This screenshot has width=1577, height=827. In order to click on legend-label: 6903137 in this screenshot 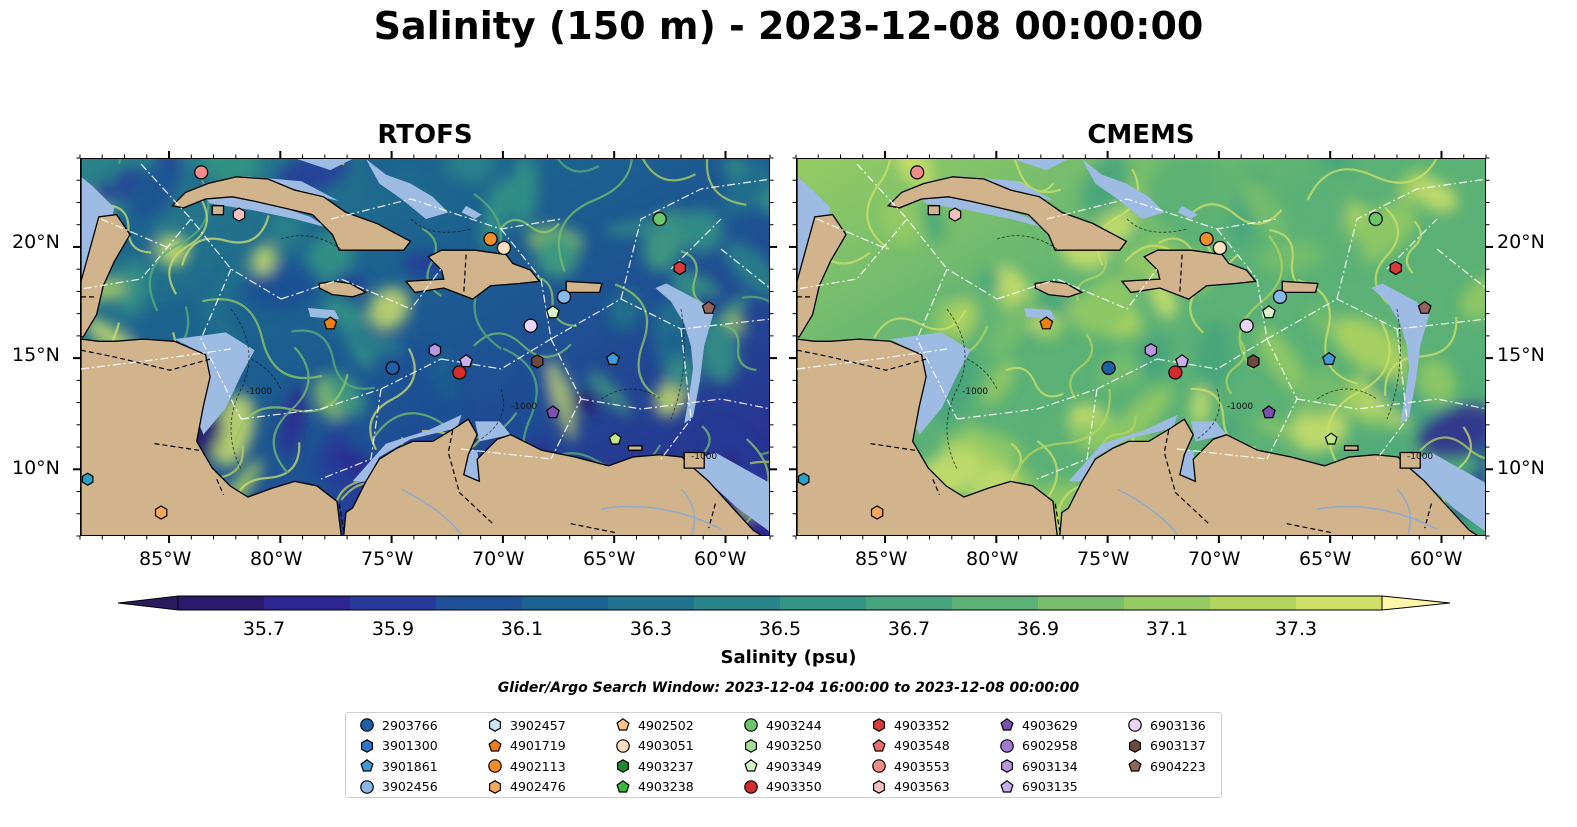, I will do `click(1178, 745)`.